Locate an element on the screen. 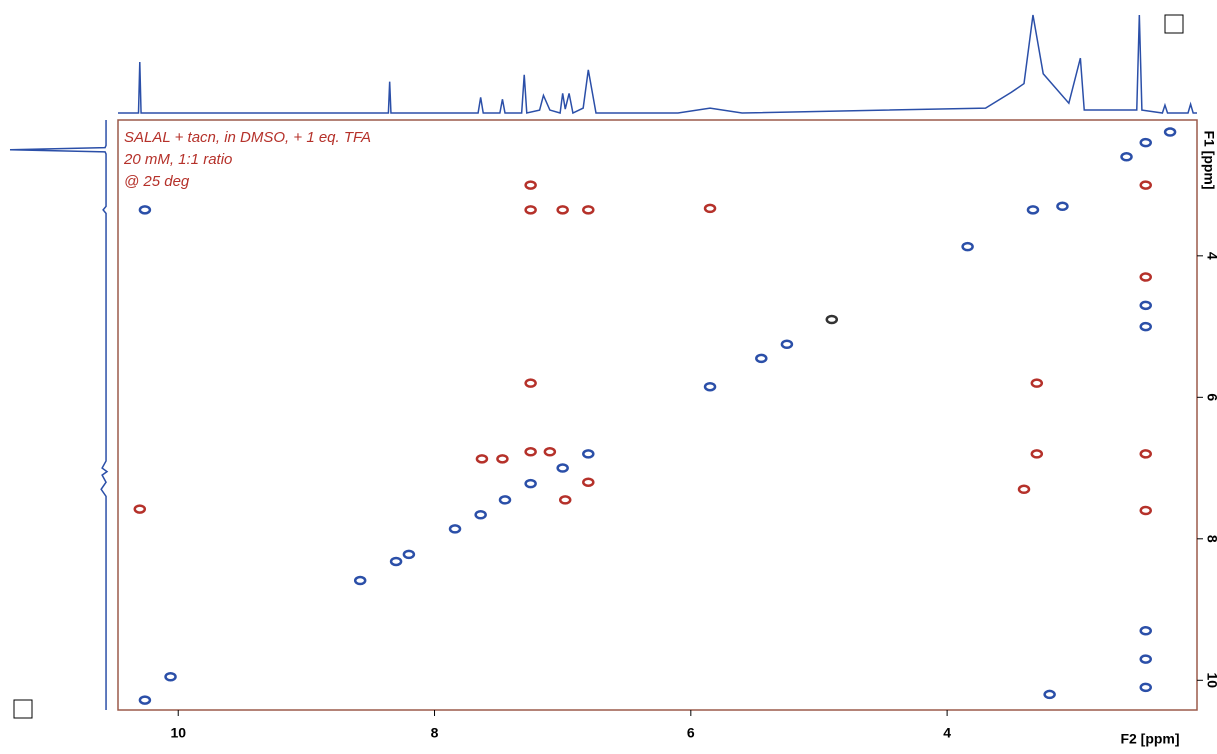 The image size is (1217, 754). f1-projection is located at coordinates (59, 415).